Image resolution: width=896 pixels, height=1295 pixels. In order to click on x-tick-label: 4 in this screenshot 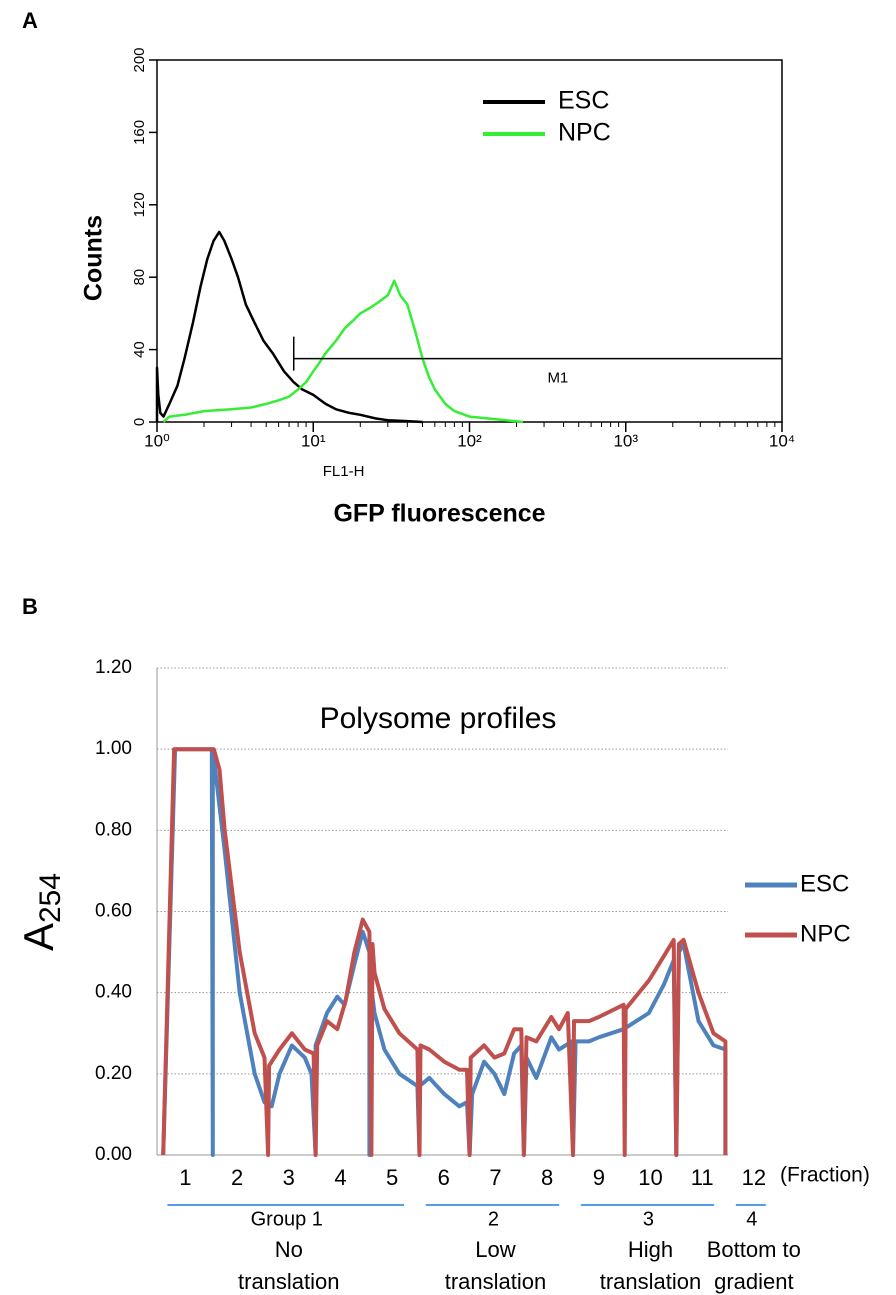, I will do `click(340, 1177)`.